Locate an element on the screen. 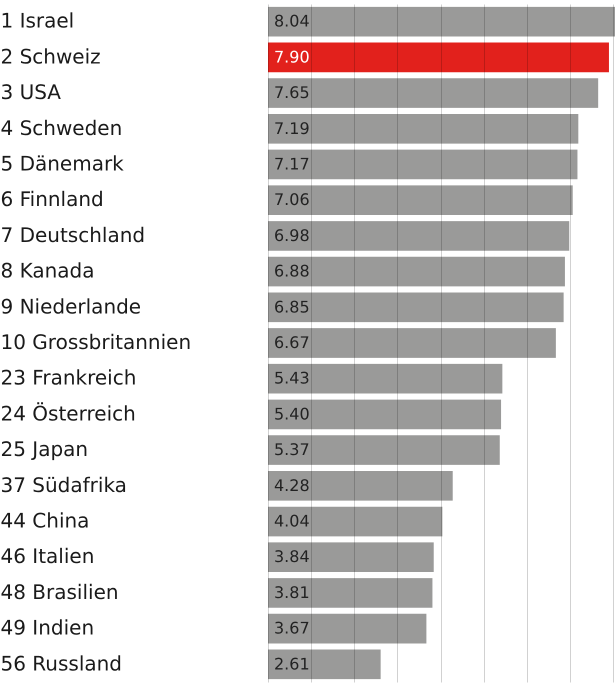 The image size is (615, 683). data-label: 7.19 is located at coordinates (292, 128).